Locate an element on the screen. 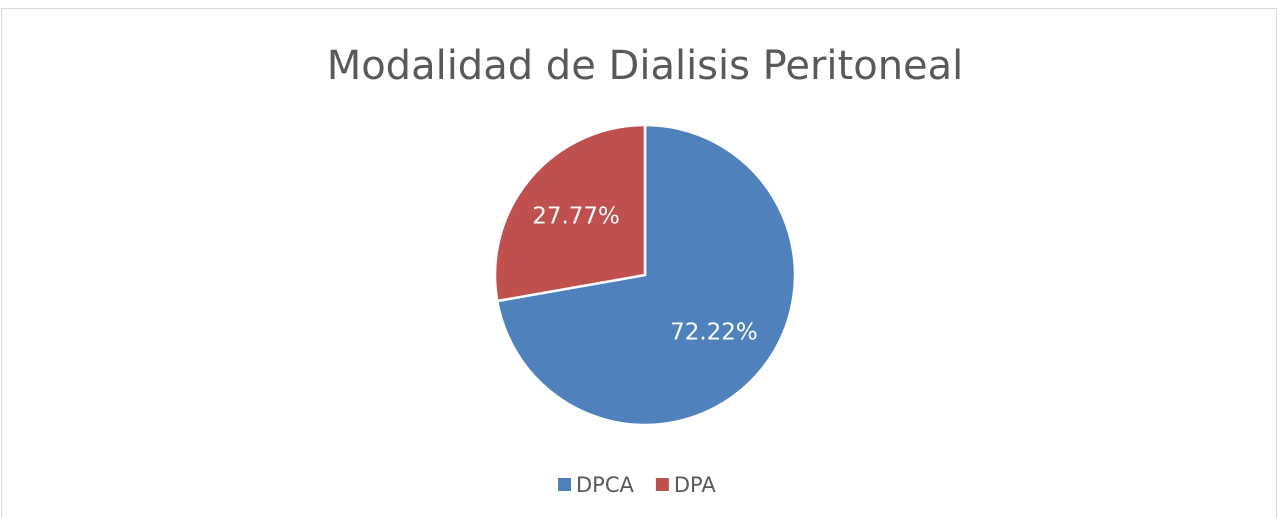 The width and height of the screenshot is (1280, 518). legend-label: DPA is located at coordinates (695, 485).